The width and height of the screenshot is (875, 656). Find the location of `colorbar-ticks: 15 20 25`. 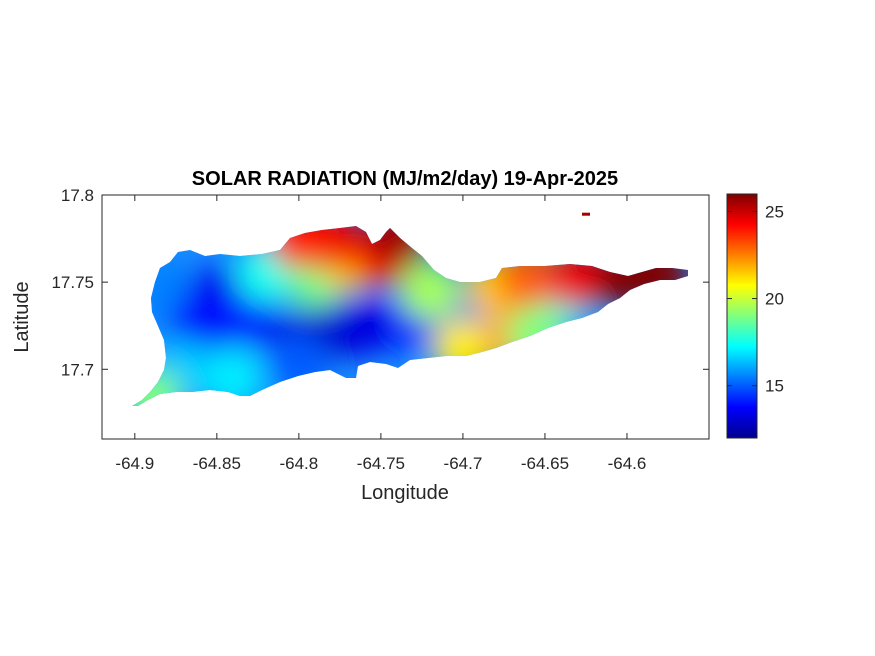

colorbar-ticks: 15 20 25 is located at coordinates (755, 299).